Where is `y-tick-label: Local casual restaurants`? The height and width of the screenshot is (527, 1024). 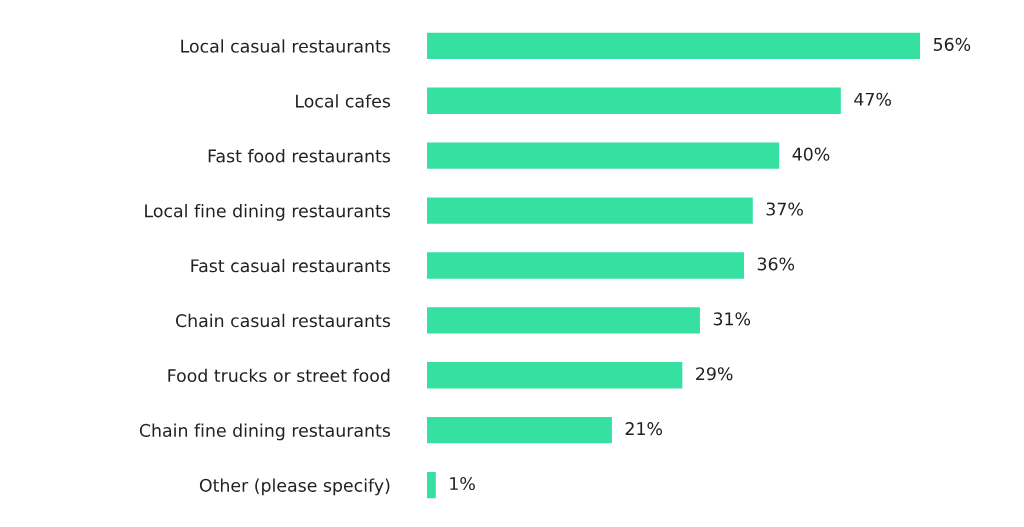 y-tick-label: Local casual restaurants is located at coordinates (286, 46).